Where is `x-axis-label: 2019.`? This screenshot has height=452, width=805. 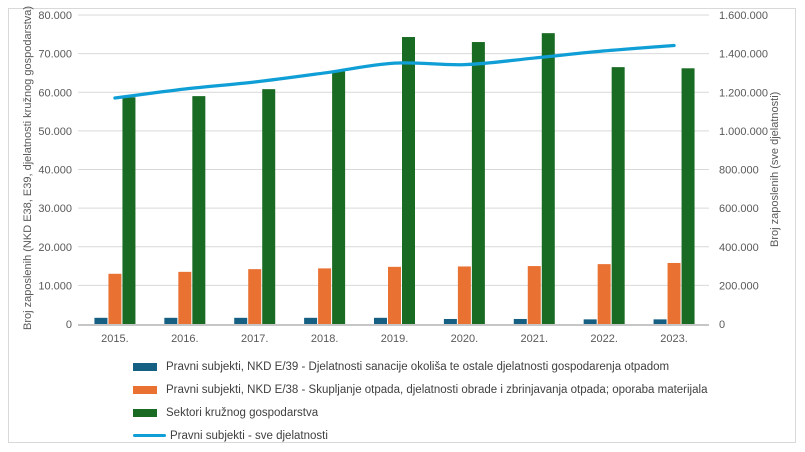 x-axis-label: 2019. is located at coordinates (395, 339).